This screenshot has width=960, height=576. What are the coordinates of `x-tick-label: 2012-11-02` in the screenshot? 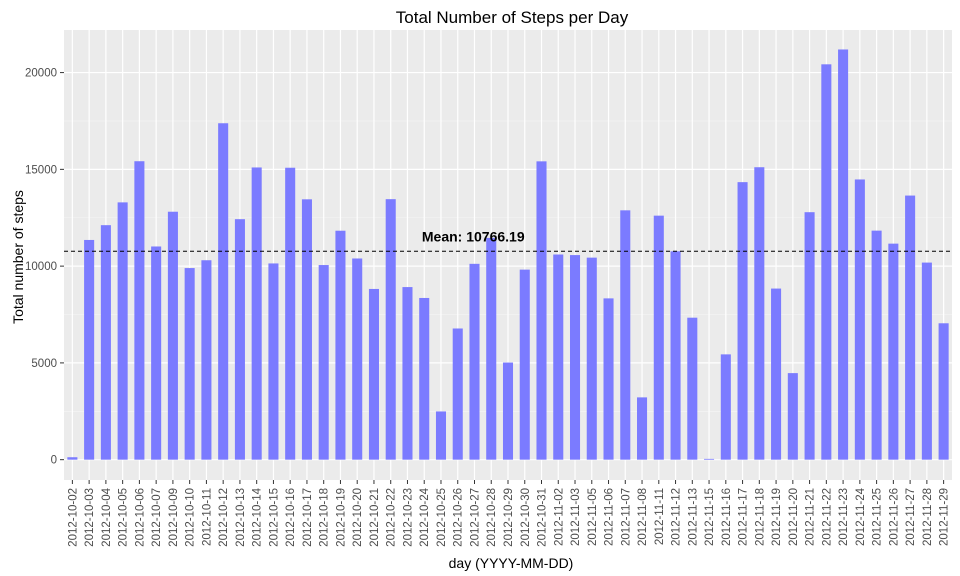 It's located at (559, 517).